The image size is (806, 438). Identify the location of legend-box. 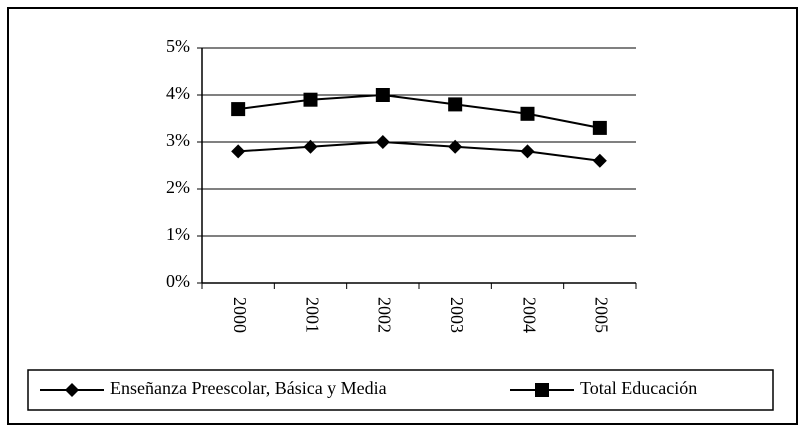
(400, 390).